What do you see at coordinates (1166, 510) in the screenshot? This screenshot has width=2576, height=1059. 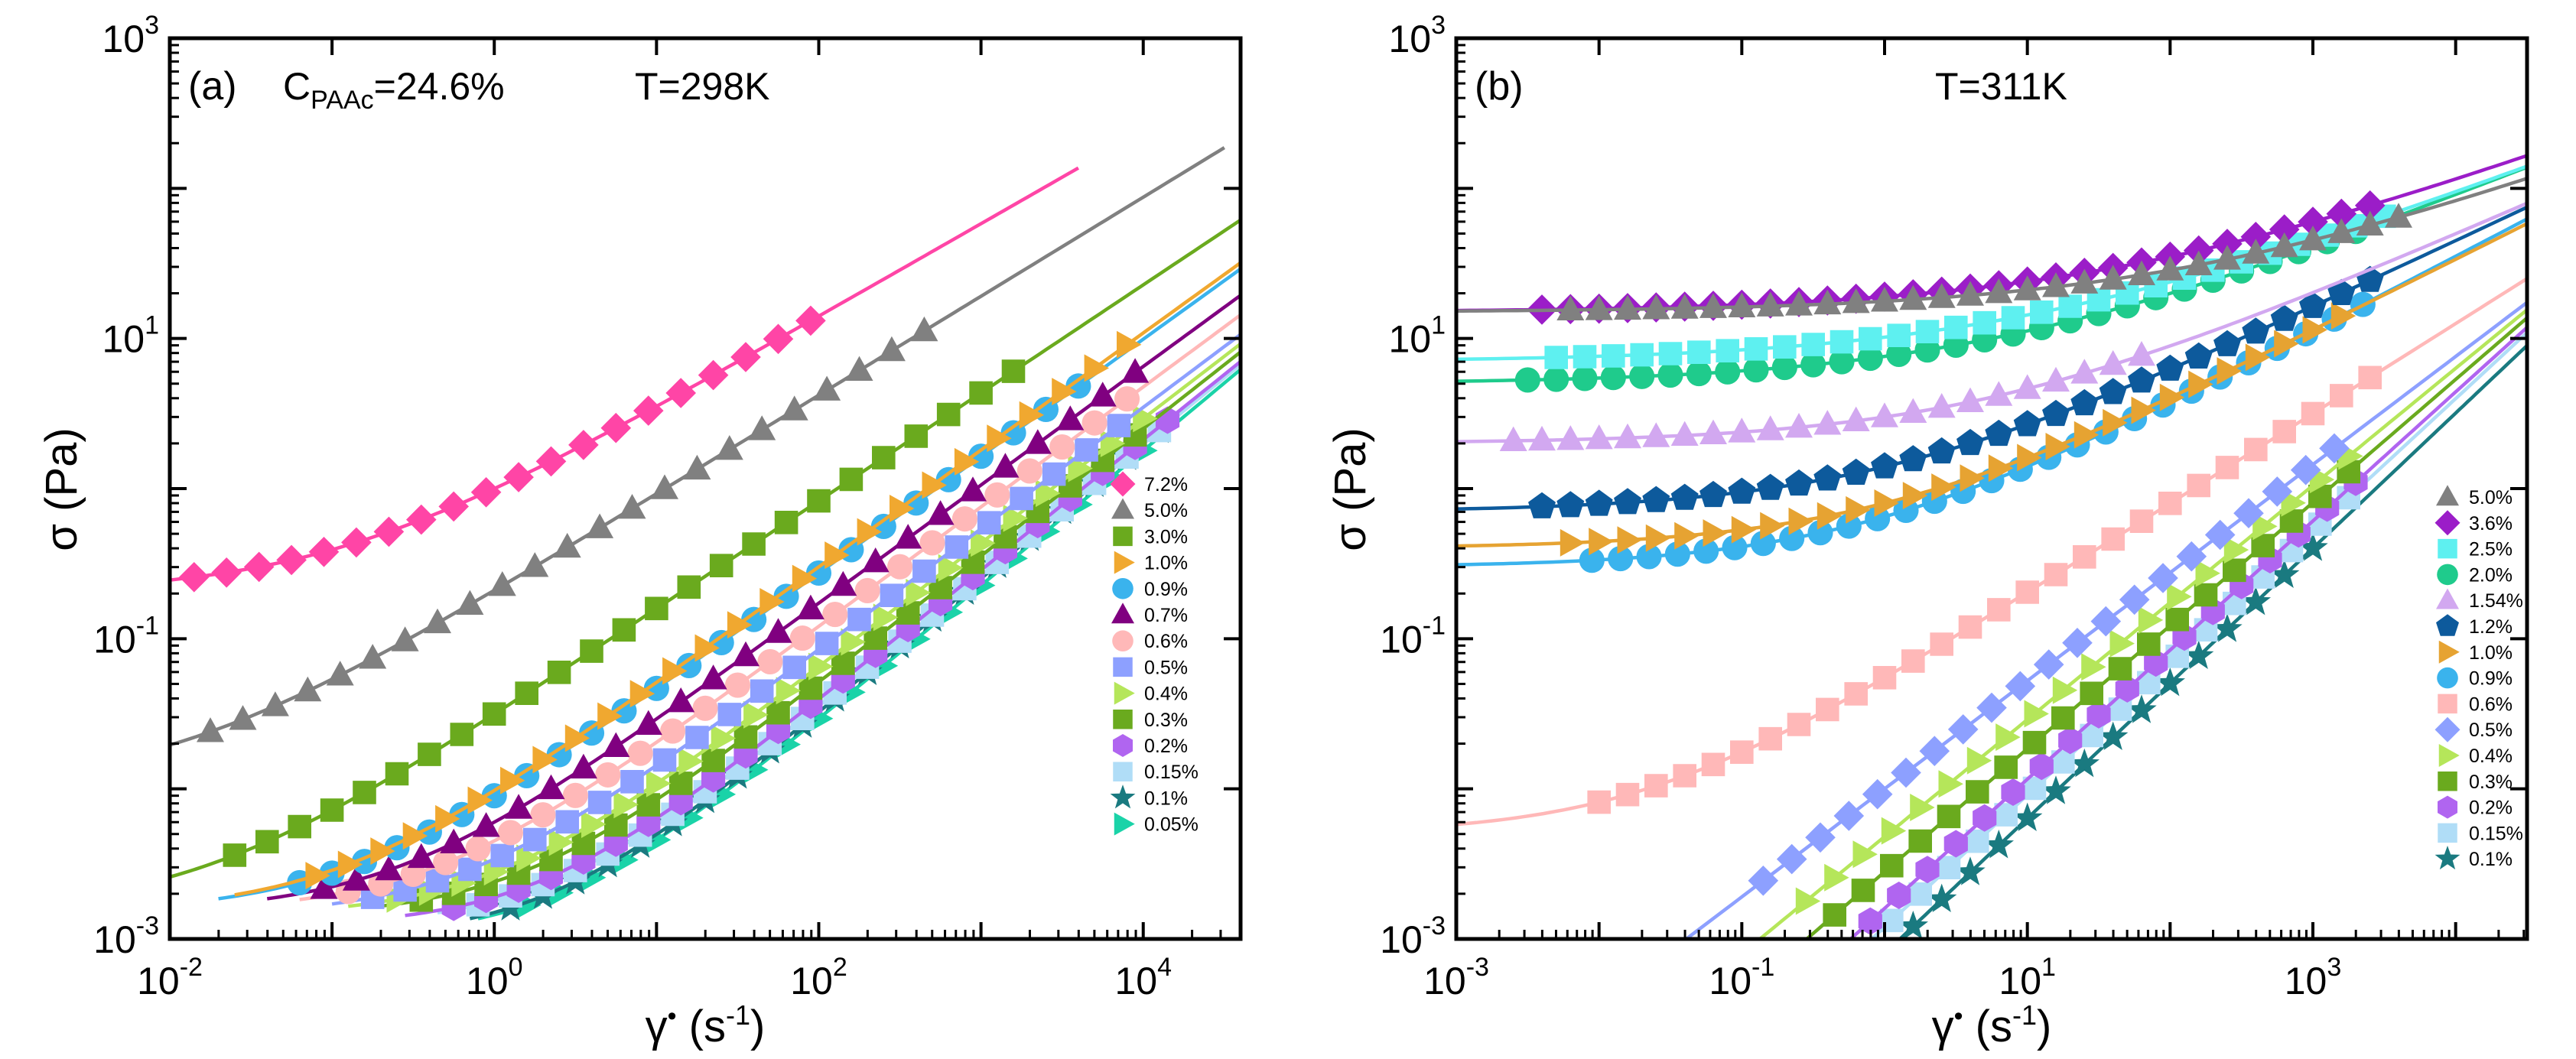 I see `legend-label: 5.0%` at bounding box center [1166, 510].